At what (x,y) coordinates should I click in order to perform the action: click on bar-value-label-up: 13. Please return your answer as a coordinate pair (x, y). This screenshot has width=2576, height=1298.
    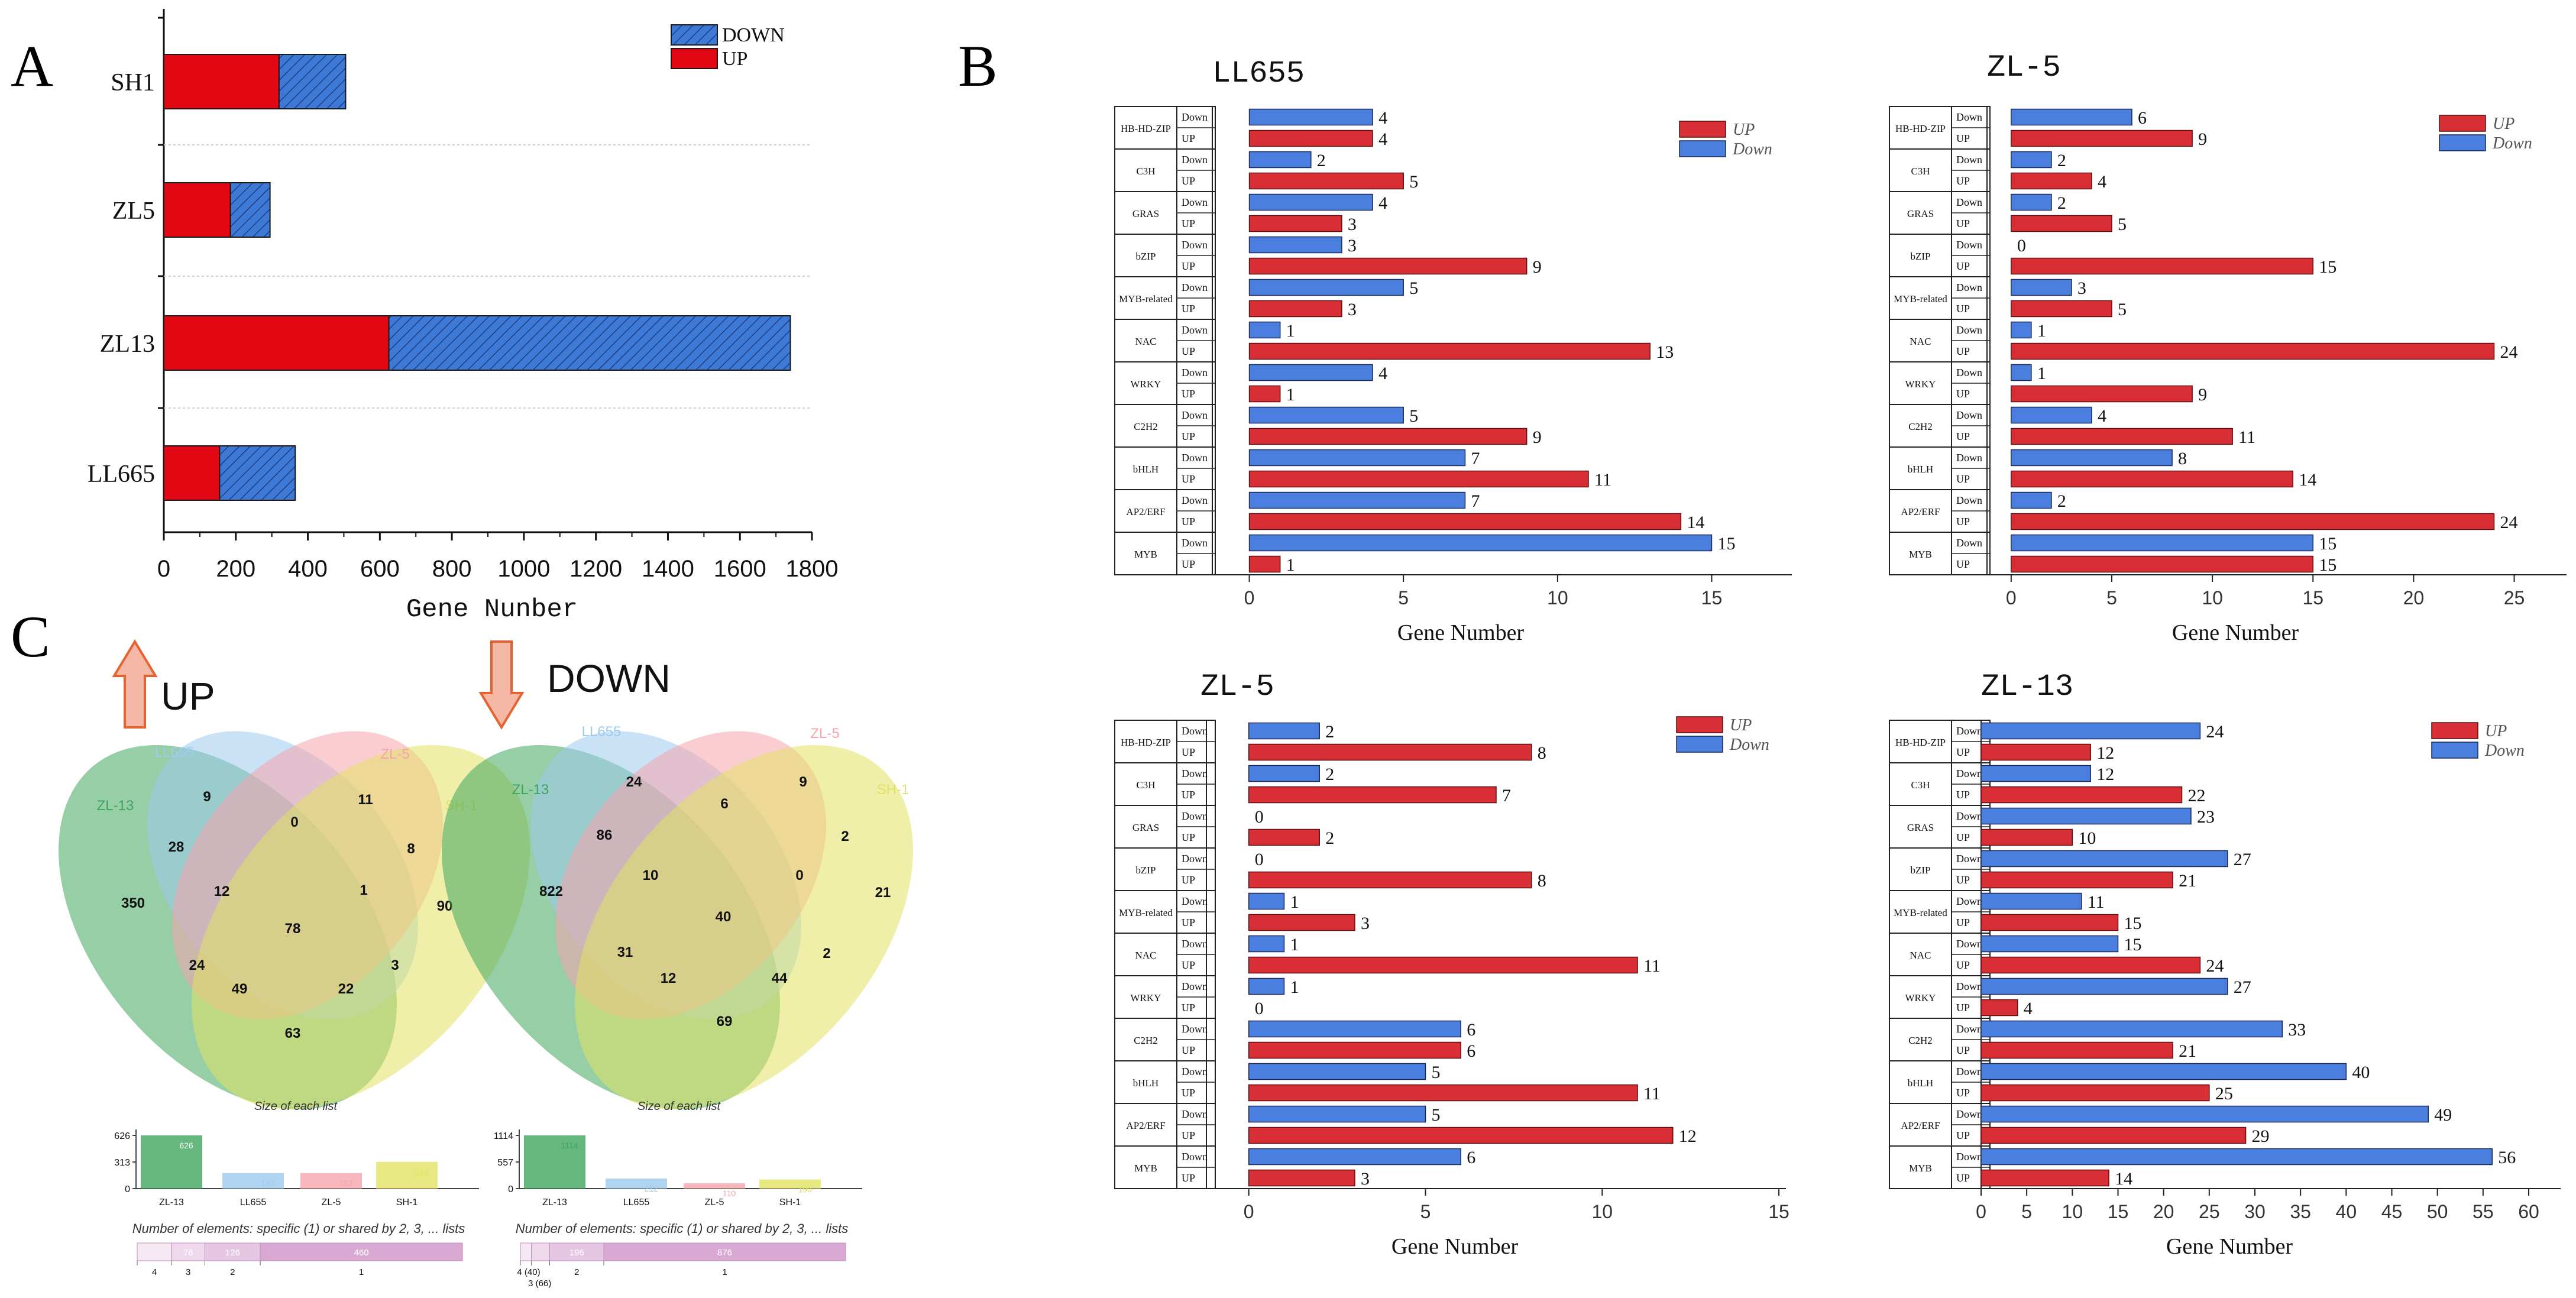
    Looking at the image, I should click on (1665, 352).